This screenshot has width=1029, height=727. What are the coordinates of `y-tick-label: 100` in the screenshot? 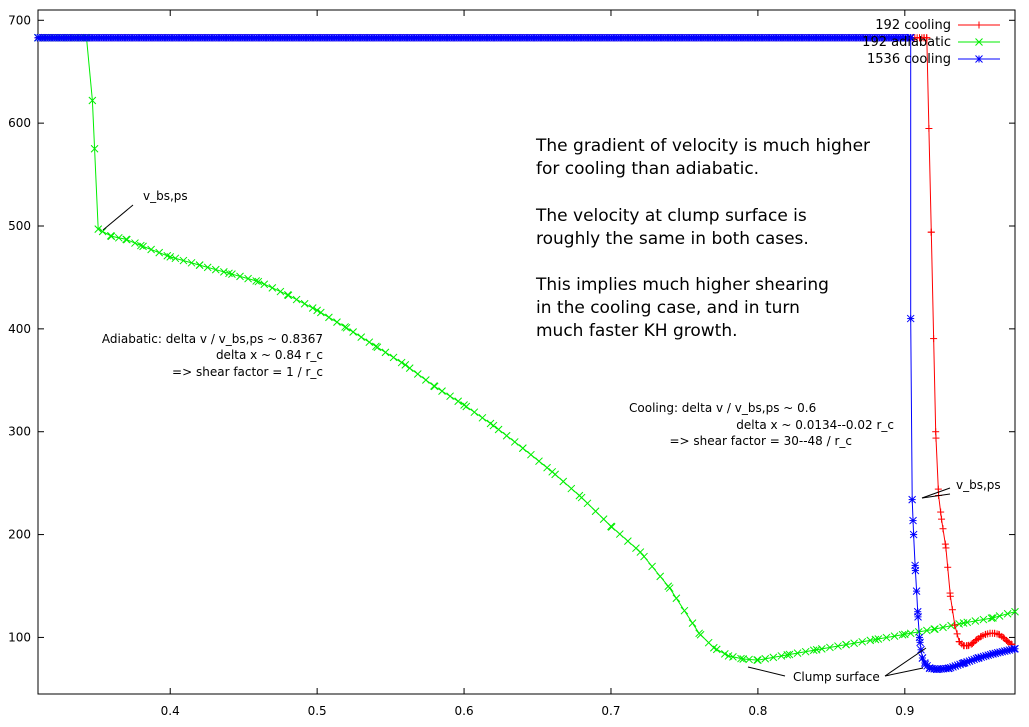 It's located at (19, 637).